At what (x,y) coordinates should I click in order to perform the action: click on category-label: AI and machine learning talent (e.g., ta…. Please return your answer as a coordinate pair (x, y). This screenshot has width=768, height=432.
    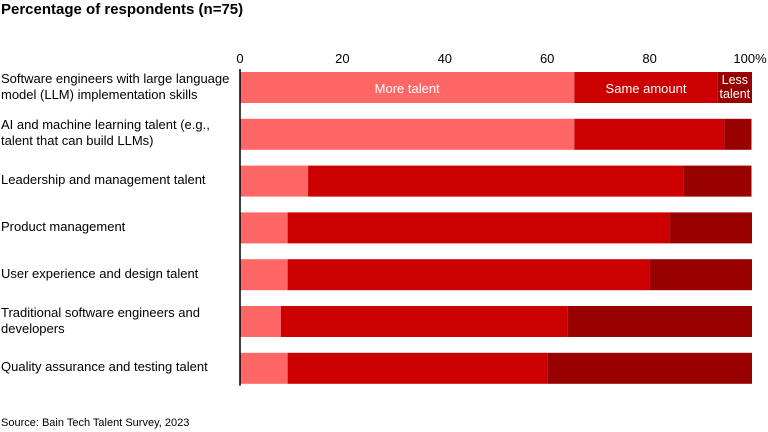
    Looking at the image, I should click on (105, 133).